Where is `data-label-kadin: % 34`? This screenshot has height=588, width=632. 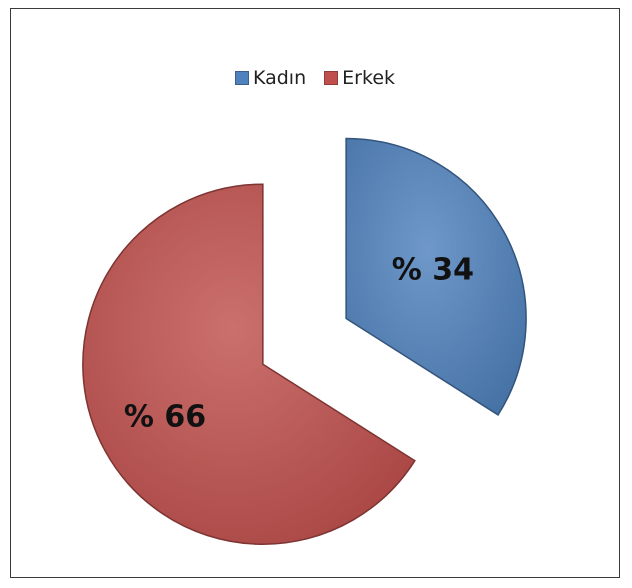 data-label-kadin: % 34 is located at coordinates (433, 269).